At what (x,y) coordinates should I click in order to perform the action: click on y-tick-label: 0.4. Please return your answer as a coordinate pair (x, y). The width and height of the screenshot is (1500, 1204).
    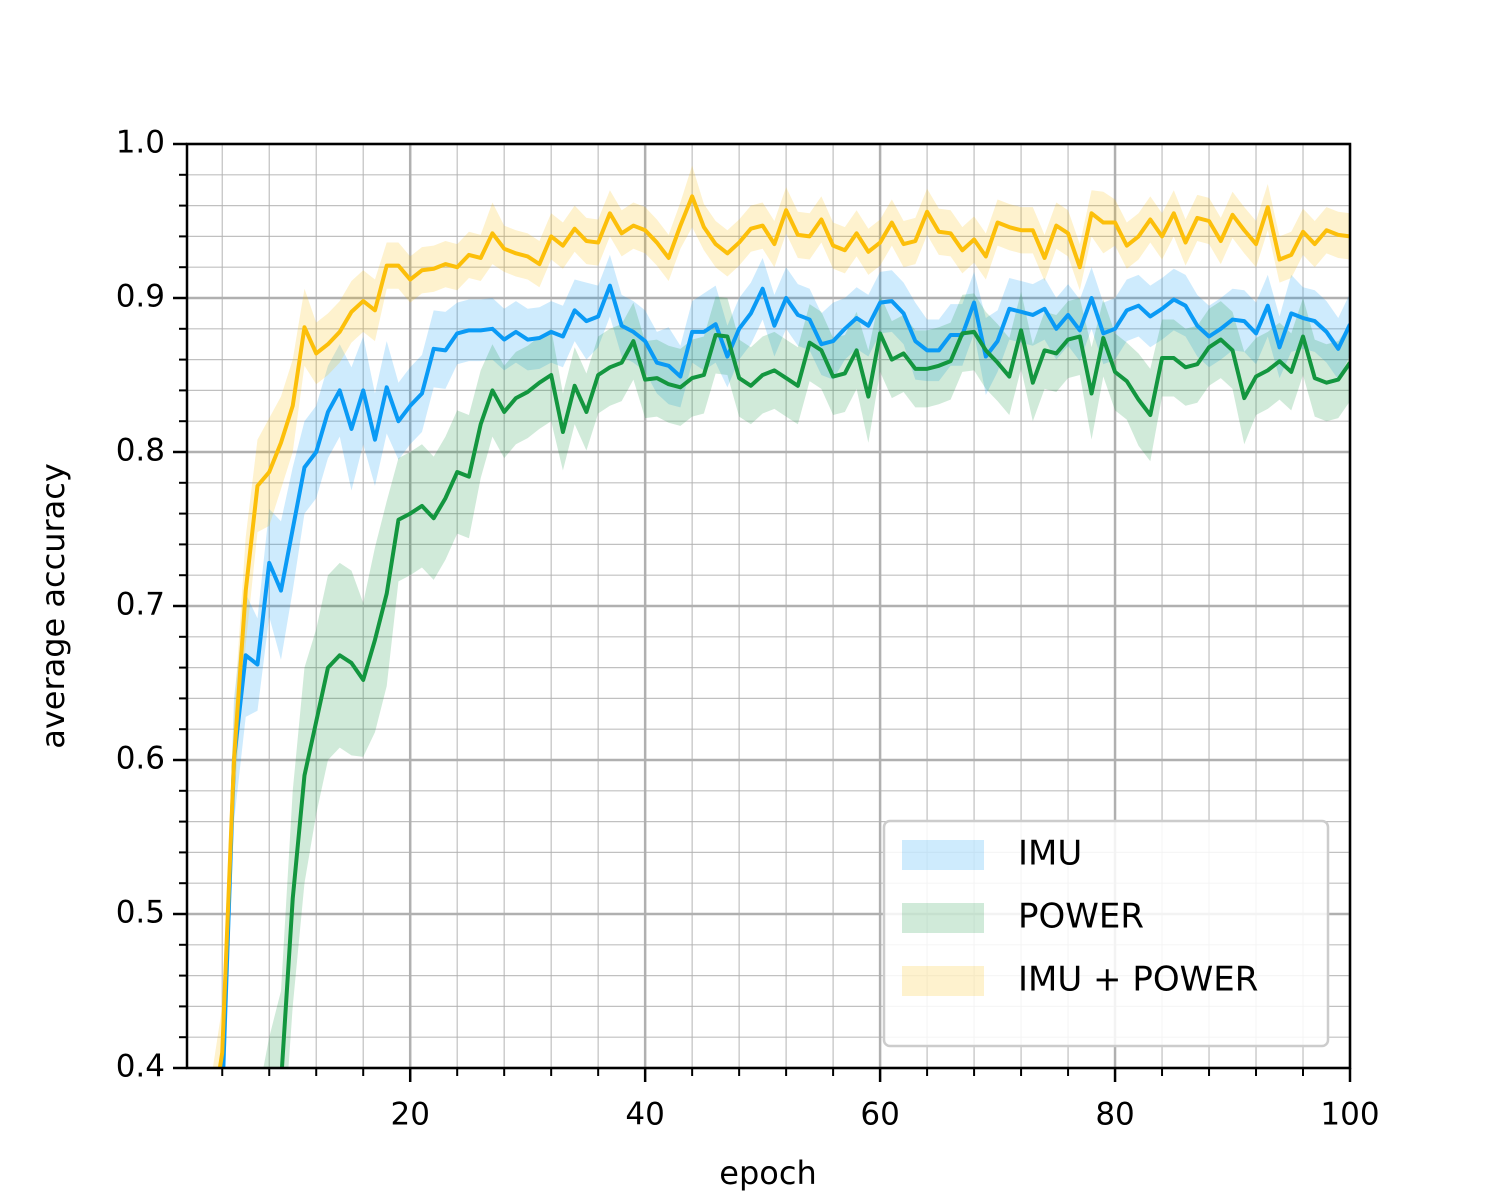
    Looking at the image, I should click on (140, 1067).